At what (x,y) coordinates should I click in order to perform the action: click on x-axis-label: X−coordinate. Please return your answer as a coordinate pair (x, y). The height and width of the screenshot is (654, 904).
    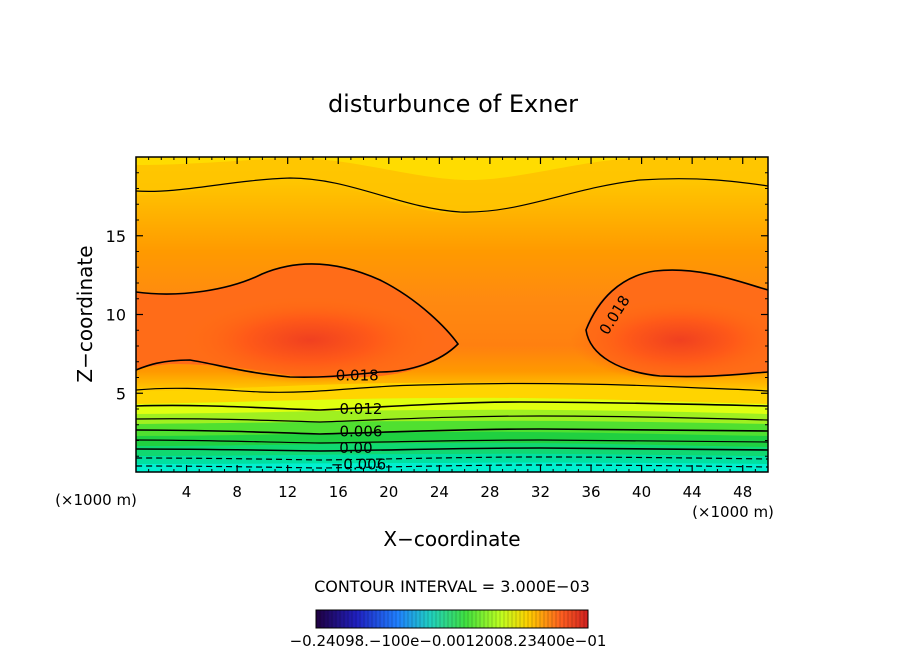
    Looking at the image, I should click on (451, 539).